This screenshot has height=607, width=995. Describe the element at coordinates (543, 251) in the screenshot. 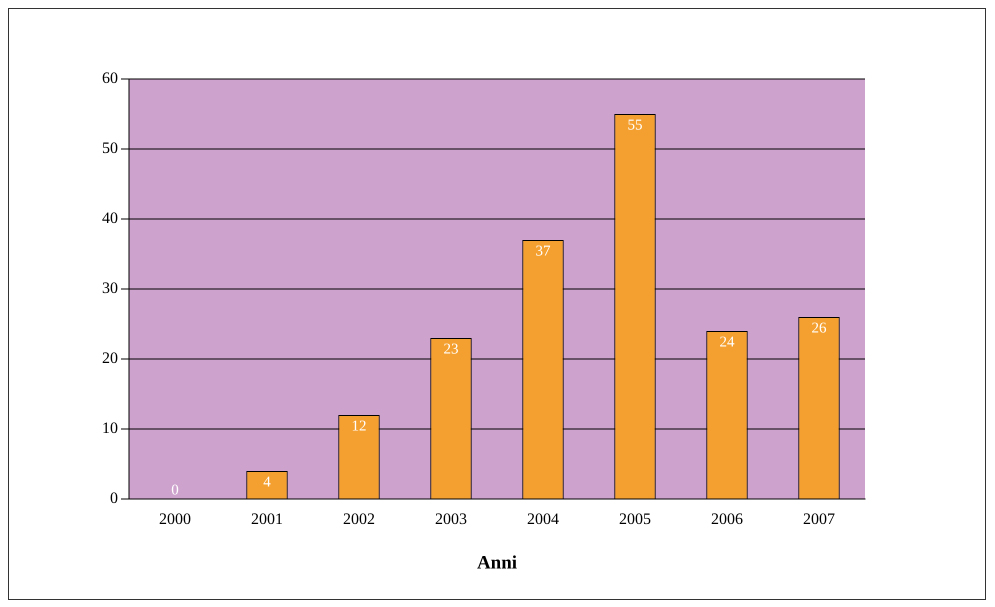

I see `data-label: 37` at that location.